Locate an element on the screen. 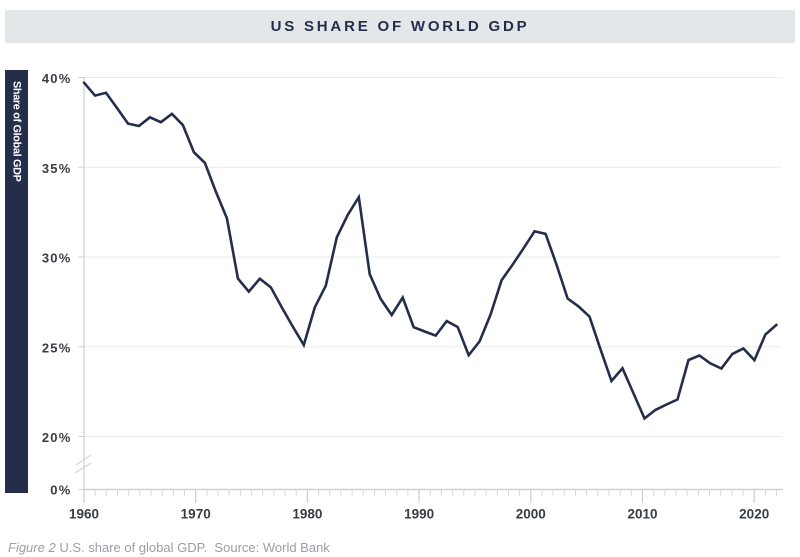  svg-text: 25% is located at coordinates (57, 348).